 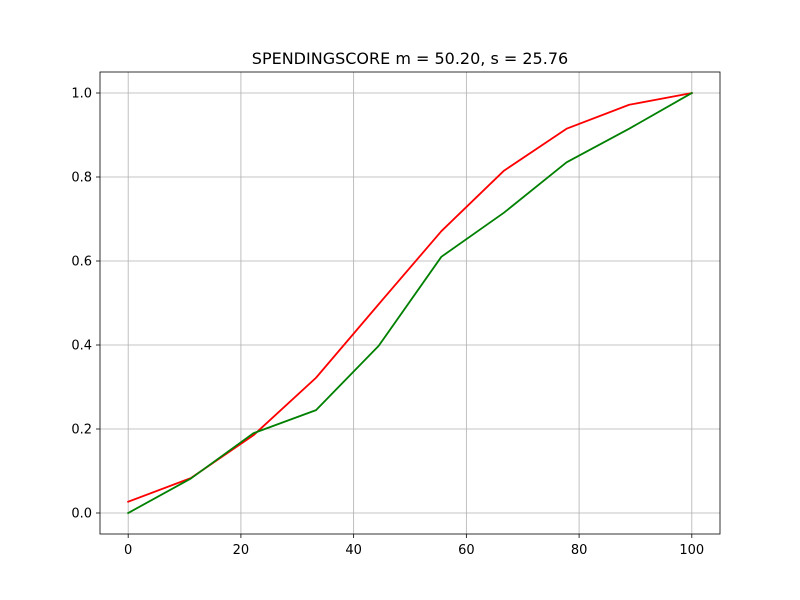 I want to click on chart-title: SPENDINGSCORE m = 50.20, s = 25.76, so click(x=410, y=58).